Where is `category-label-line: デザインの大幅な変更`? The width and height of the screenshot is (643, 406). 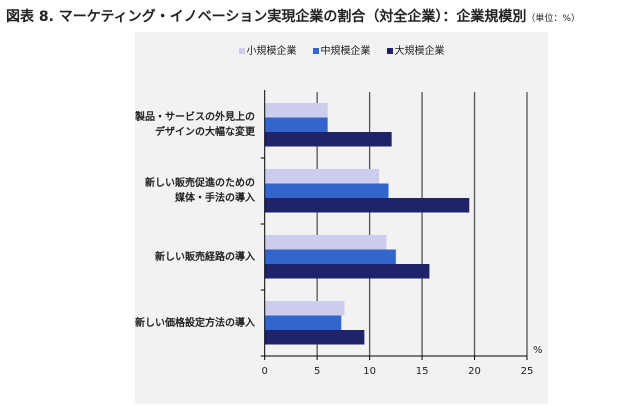 category-label-line: デザインの大幅な変更 is located at coordinates (205, 132).